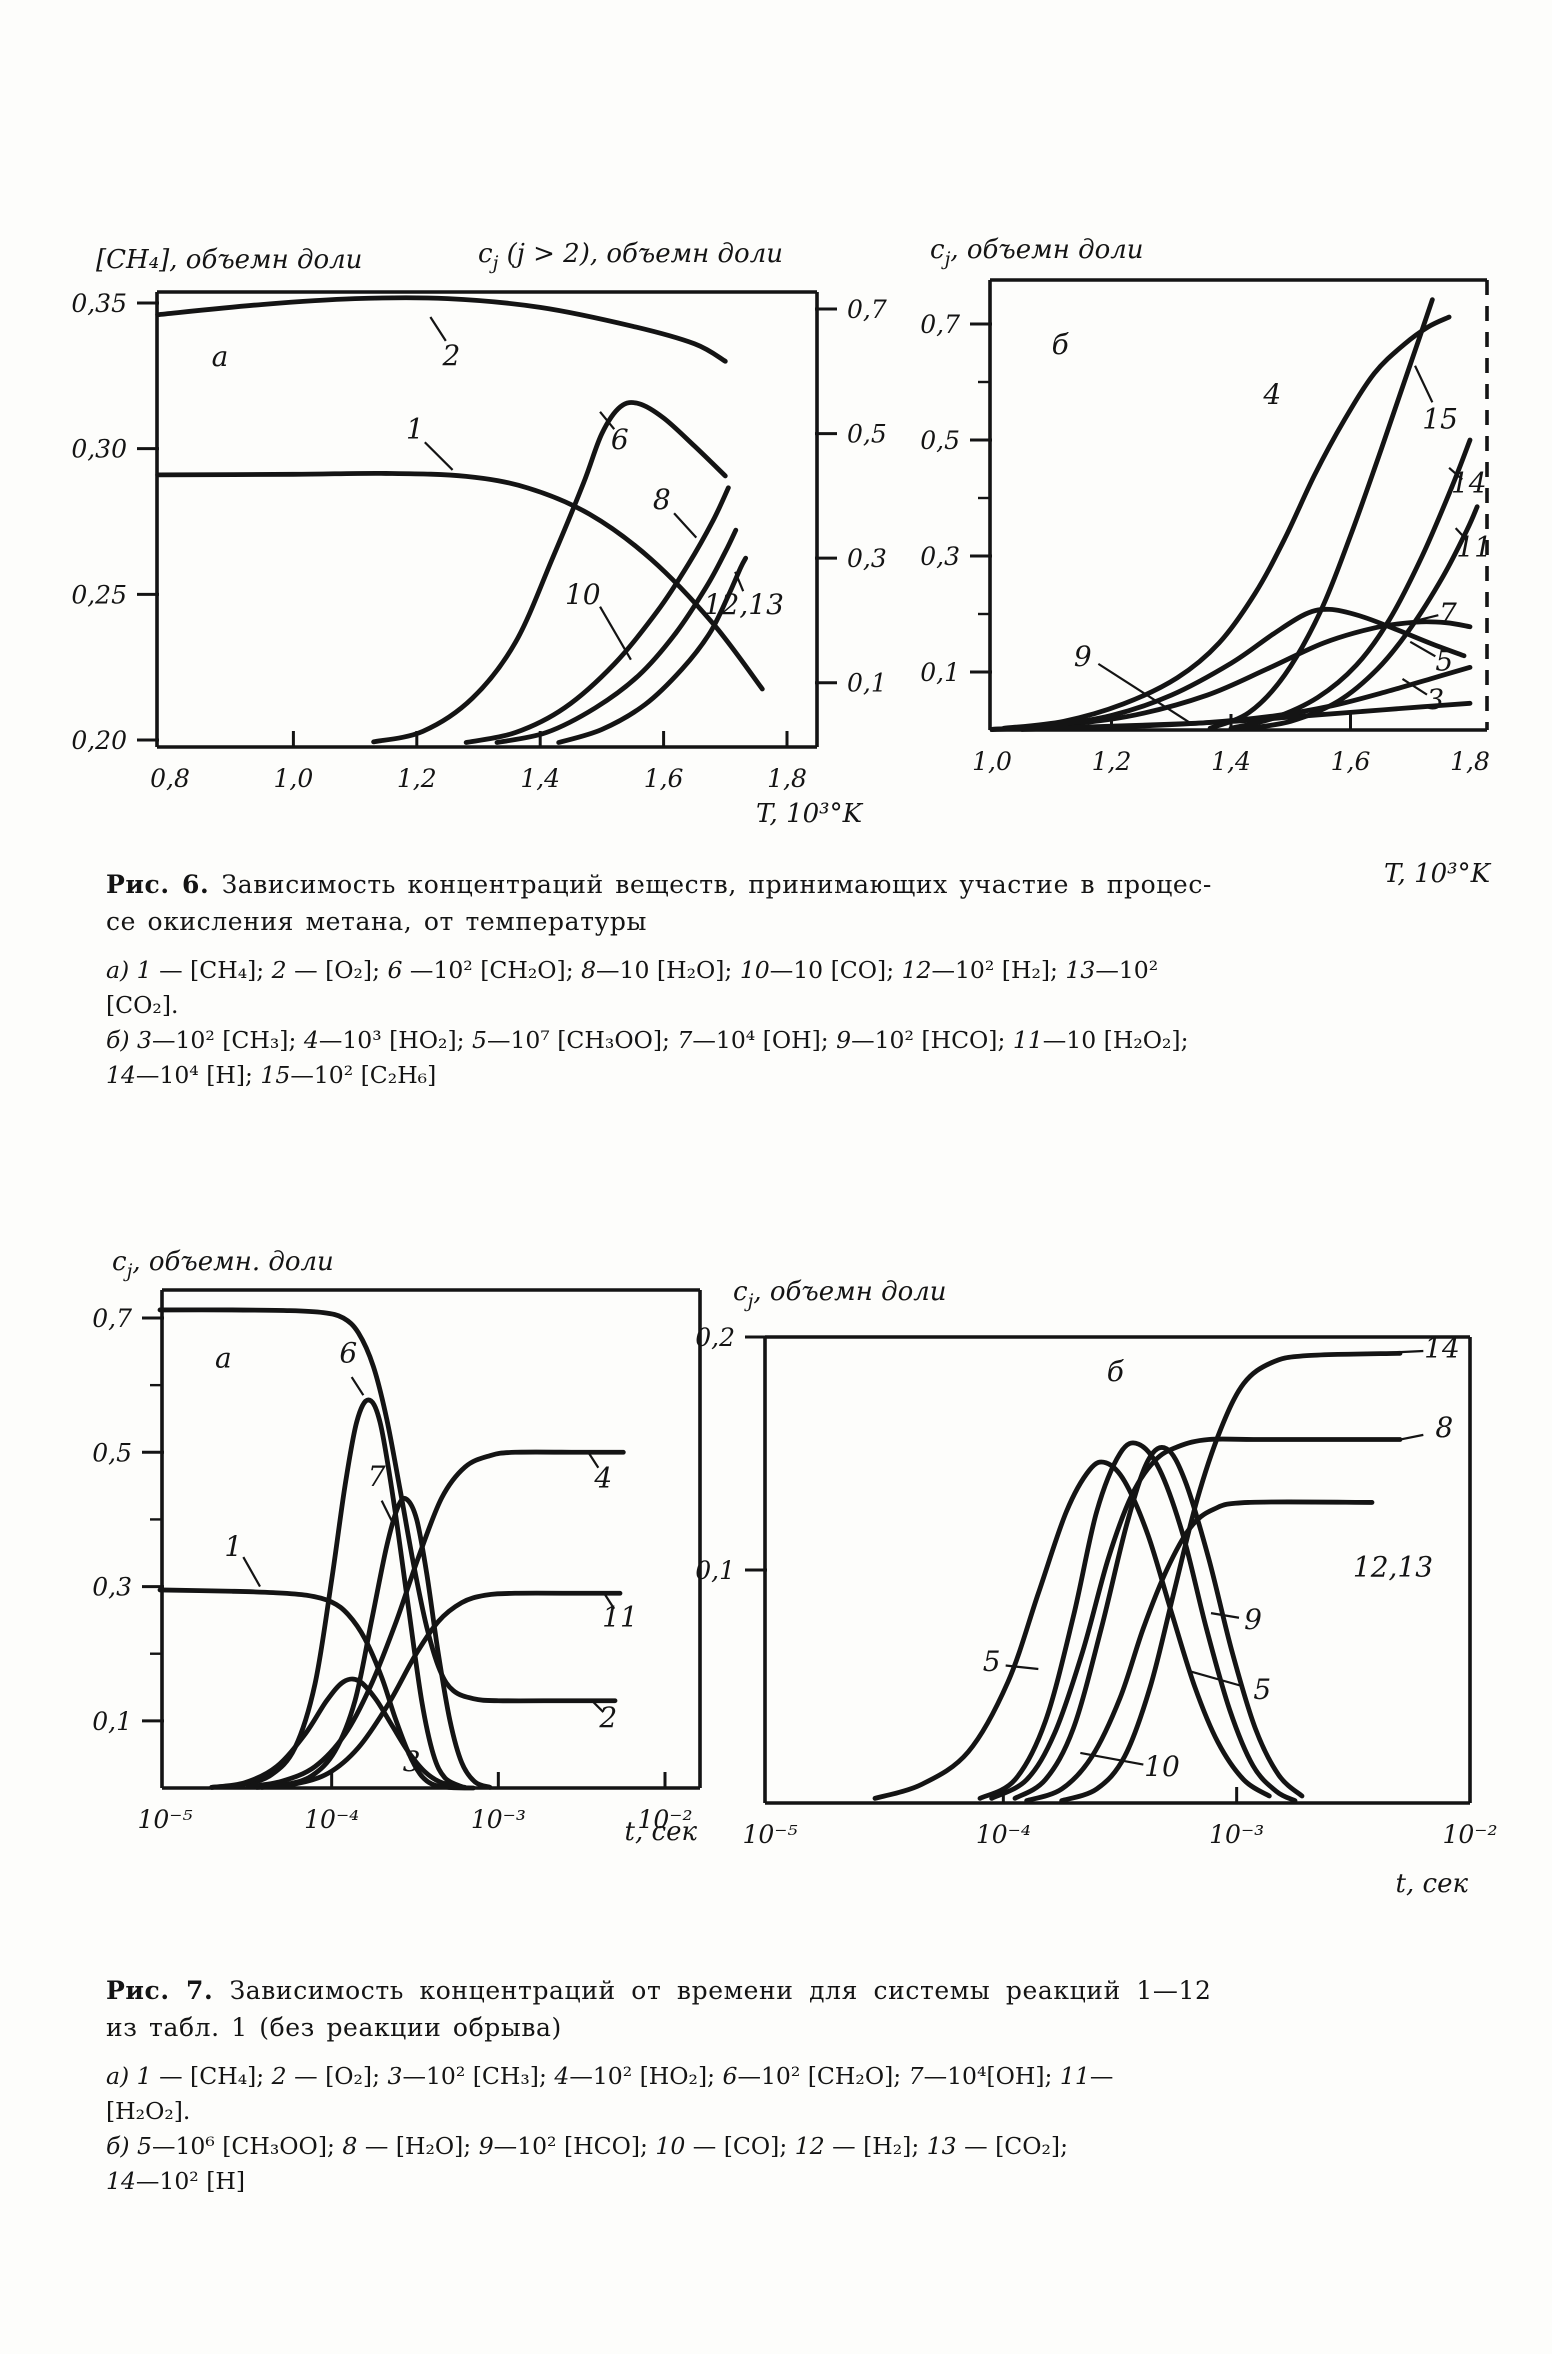 This screenshot has height=2354, width=1552. What do you see at coordinates (1158, 1623) in the screenshot?
I see `fig7b-series-10-curve` at bounding box center [1158, 1623].